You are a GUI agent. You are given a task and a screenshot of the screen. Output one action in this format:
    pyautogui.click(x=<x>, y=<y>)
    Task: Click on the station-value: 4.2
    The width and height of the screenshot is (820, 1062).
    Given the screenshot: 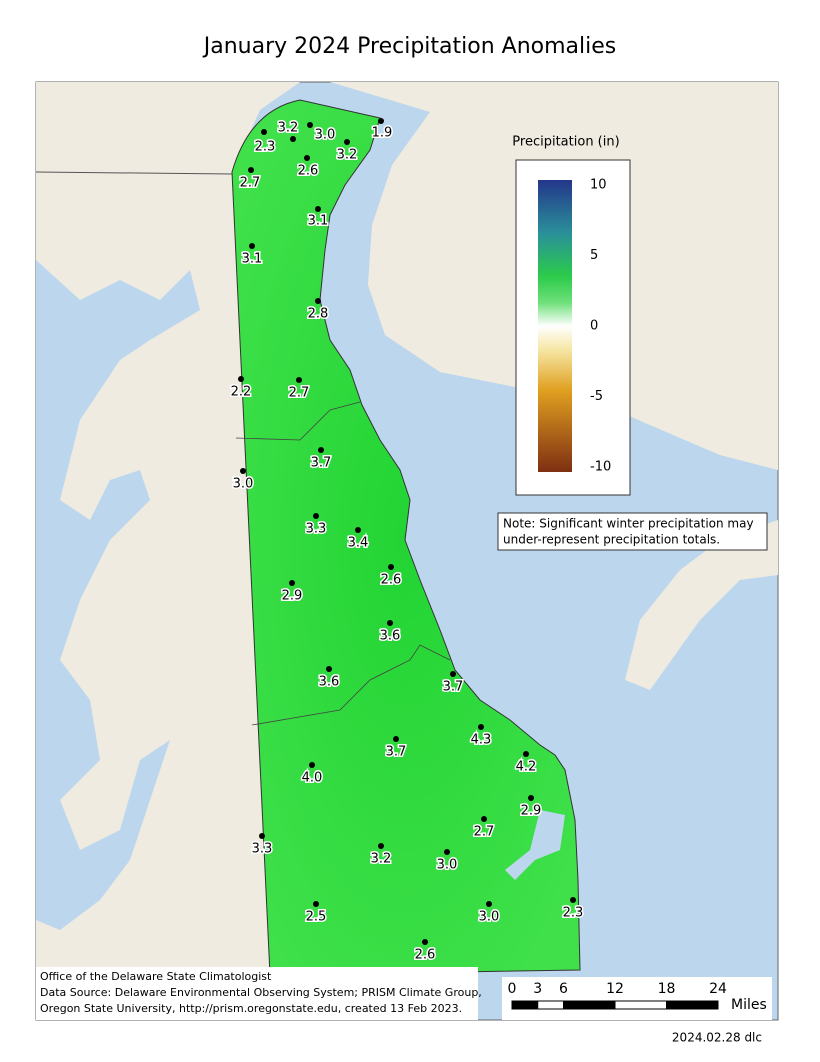 What is the action you would take?
    pyautogui.click(x=526, y=767)
    